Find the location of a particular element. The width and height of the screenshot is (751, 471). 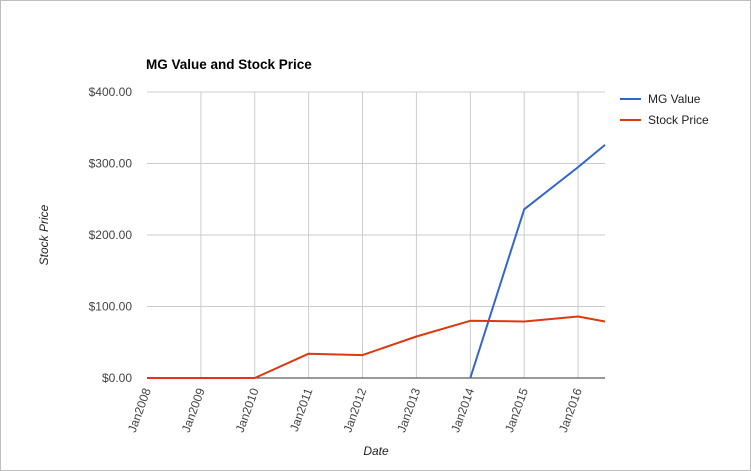

y-tick-label: $300.00 is located at coordinates (111, 164).